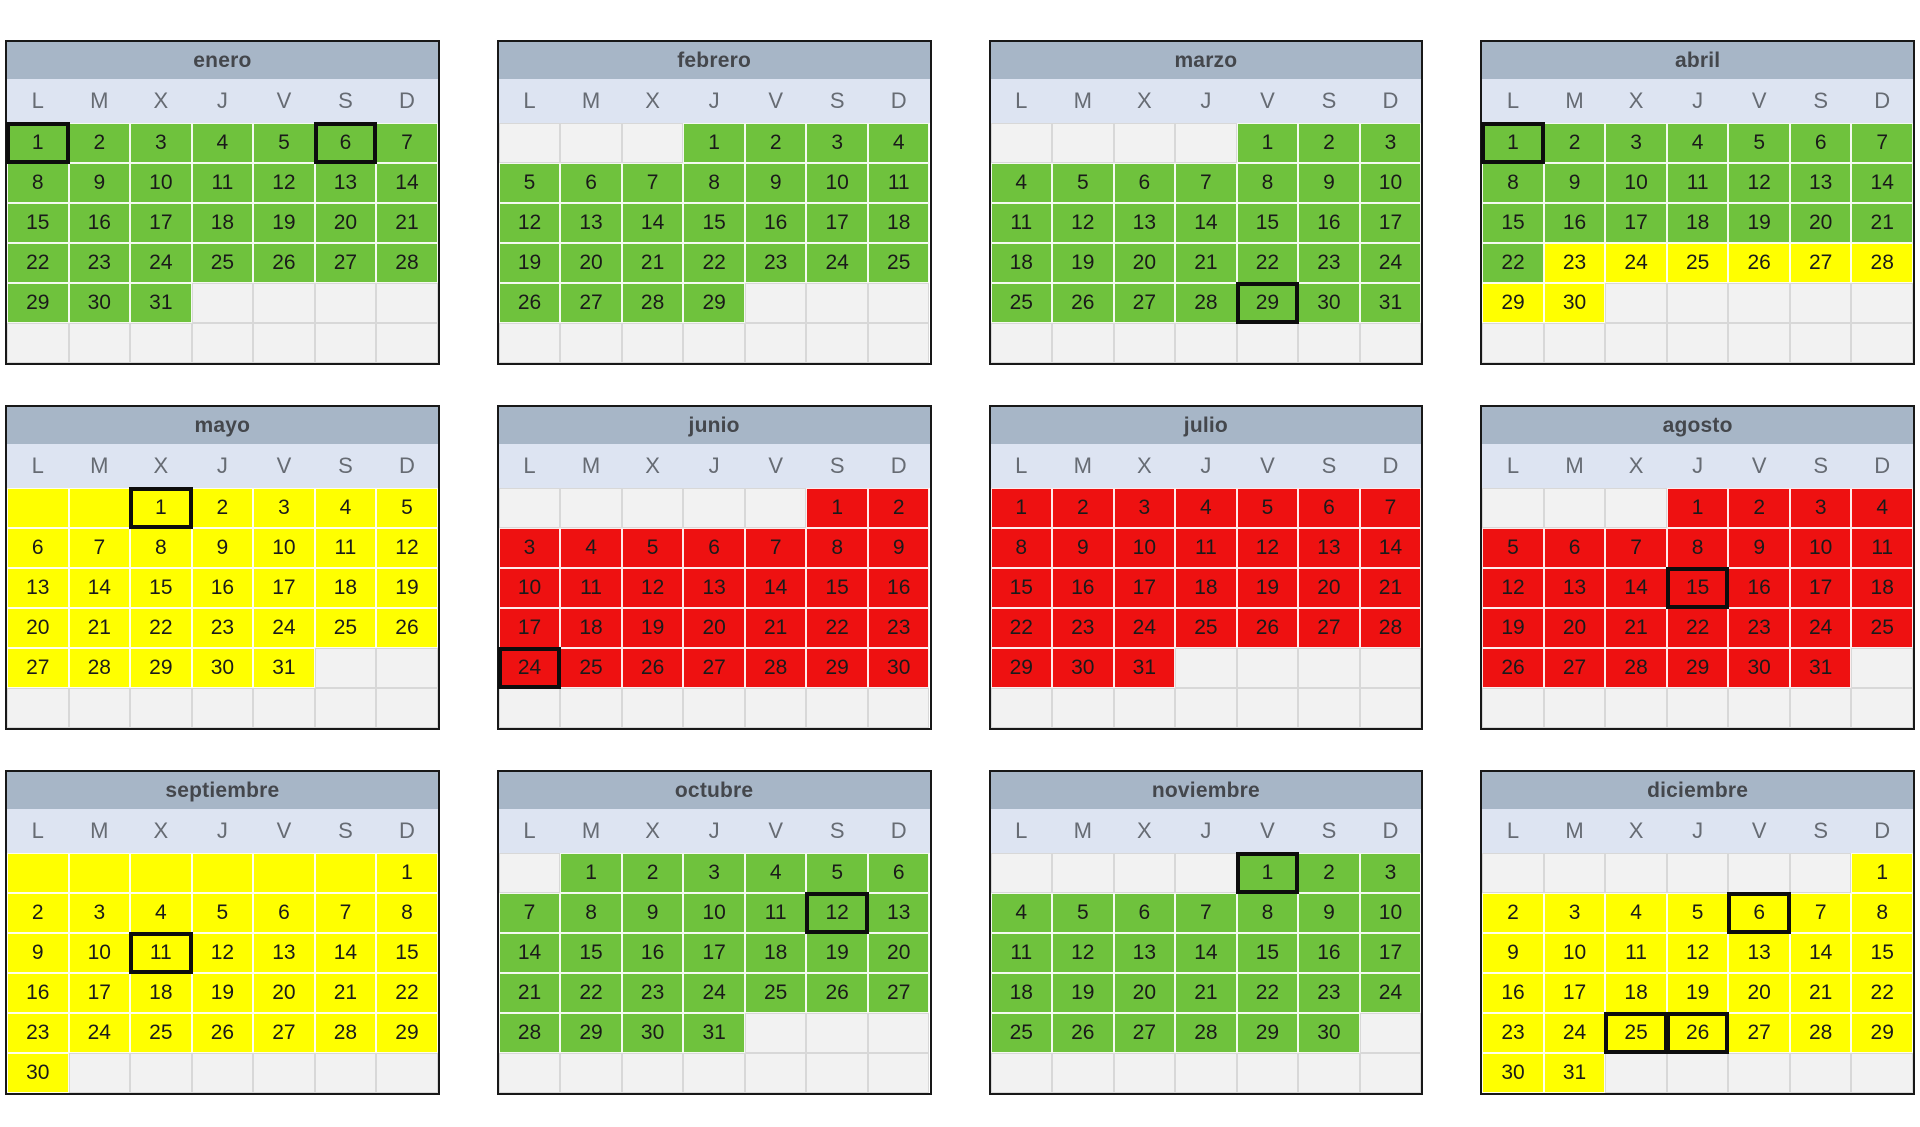  I want to click on day-cell-mayo-4: 4, so click(345, 508).